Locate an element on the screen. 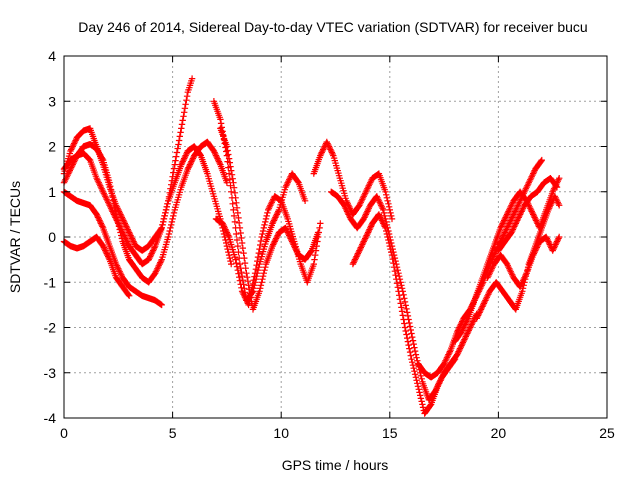  x-tick-label: 20 is located at coordinates (499, 433).